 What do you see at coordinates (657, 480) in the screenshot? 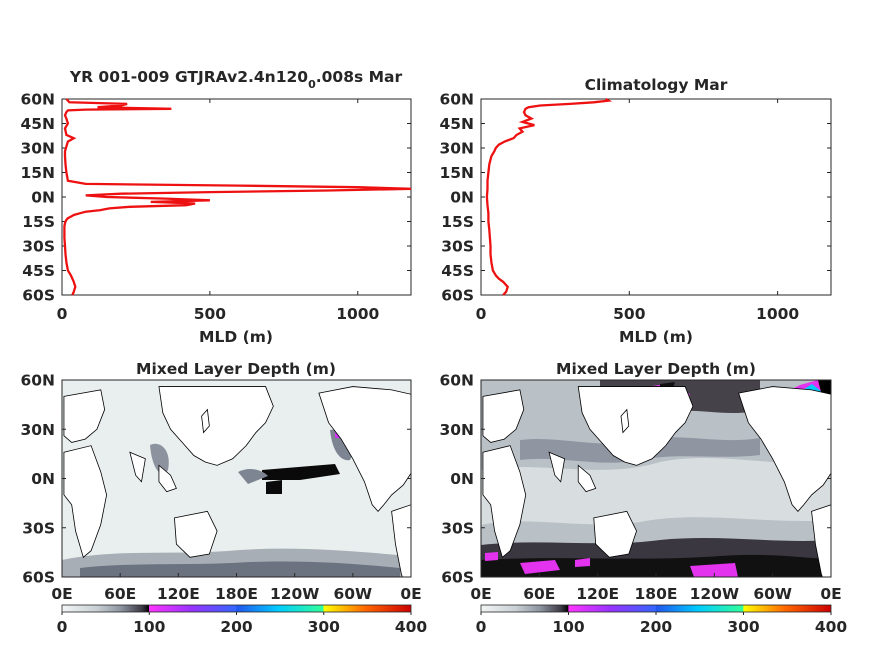
I see `bottom-right-coastline` at bounding box center [657, 480].